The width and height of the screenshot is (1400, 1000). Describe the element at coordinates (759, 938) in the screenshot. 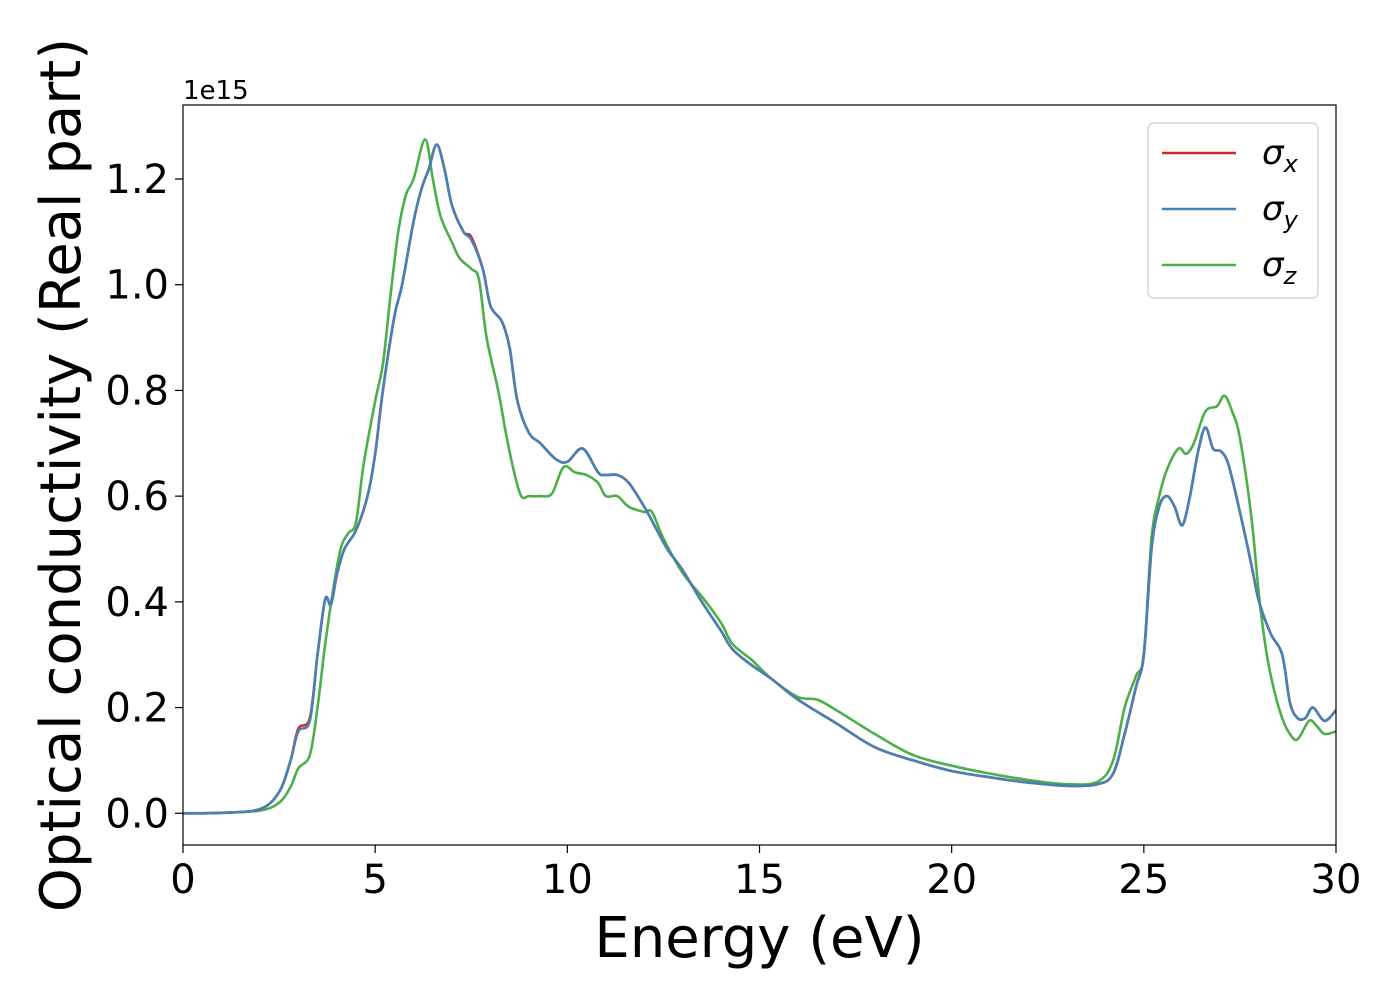

I see `x-axis-label: Energy (eV)` at that location.